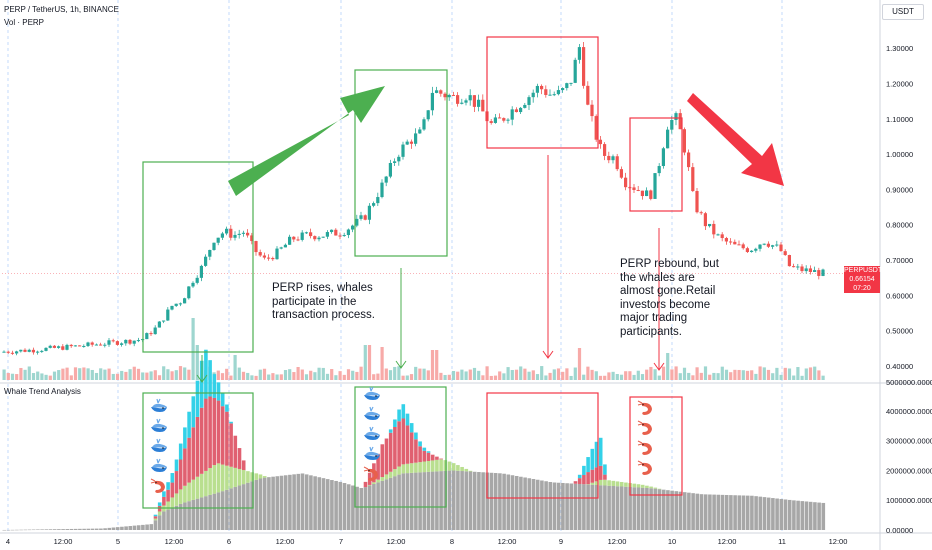 This screenshot has width=932, height=550. I want to click on symbol-title: PERP / TetherUS, 1h, BINANCE, so click(61, 9).